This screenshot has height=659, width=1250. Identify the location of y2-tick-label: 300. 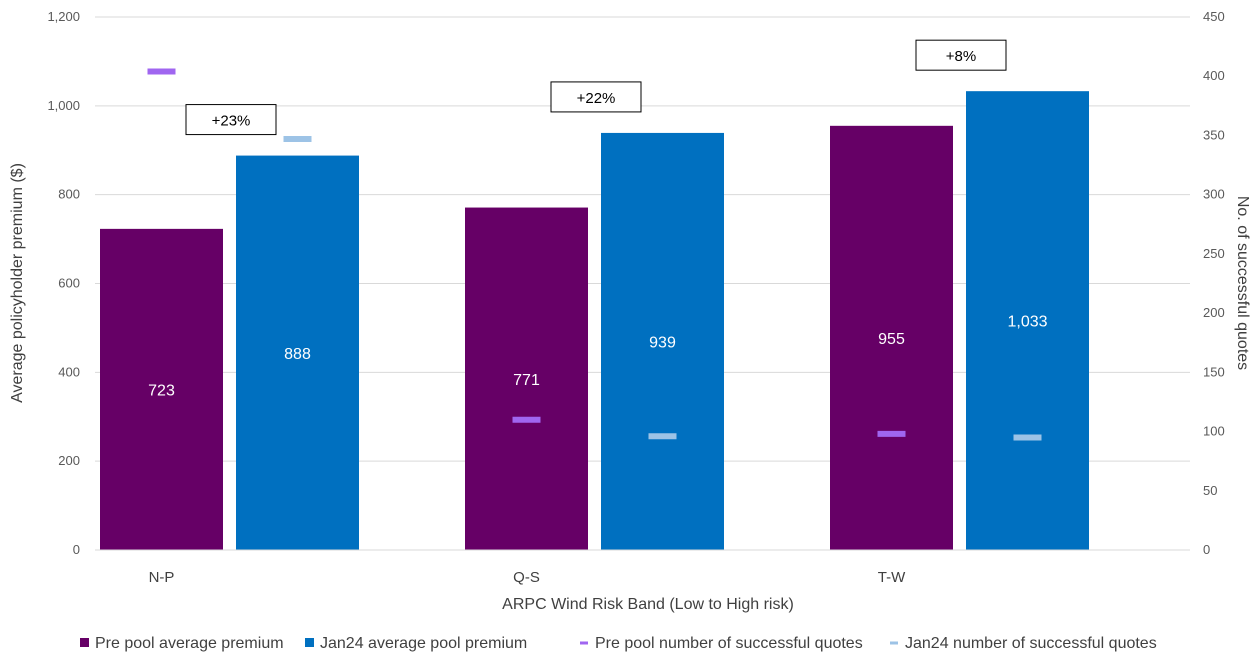
(1214, 194).